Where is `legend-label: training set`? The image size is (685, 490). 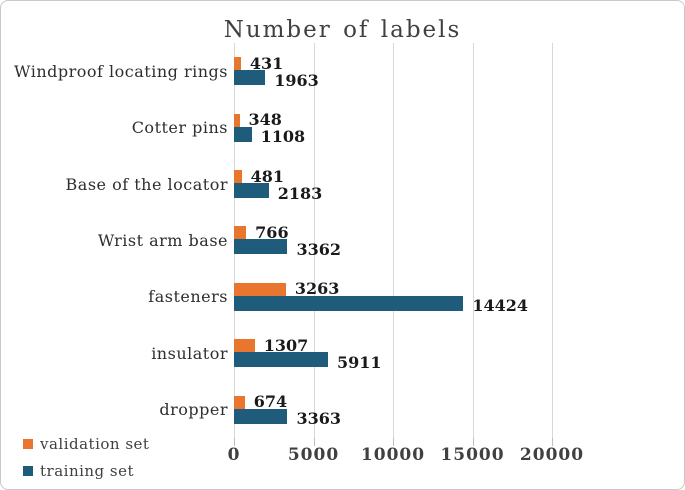 legend-label: training set is located at coordinates (87, 470).